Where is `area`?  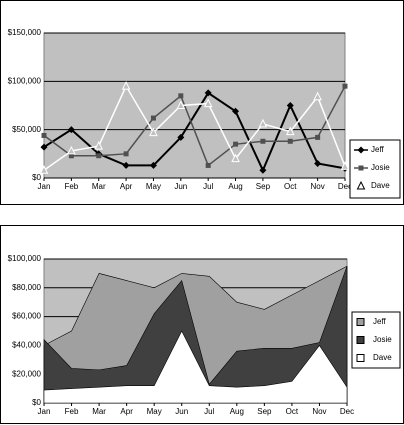
area is located at coordinates (195, 367).